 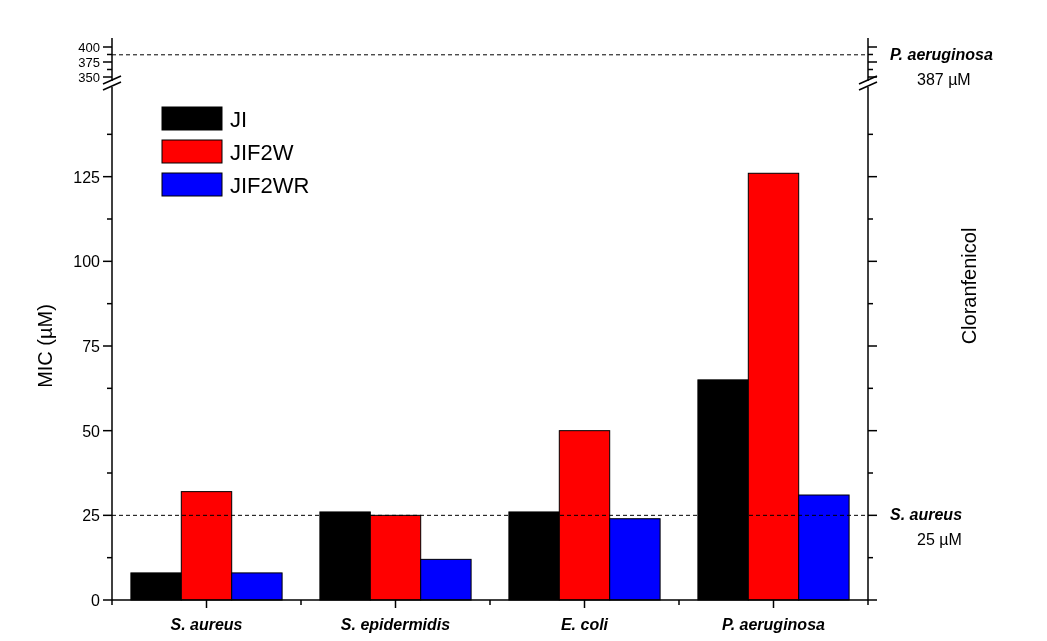 I want to click on x-tick-label: S. aureus, so click(x=206, y=624).